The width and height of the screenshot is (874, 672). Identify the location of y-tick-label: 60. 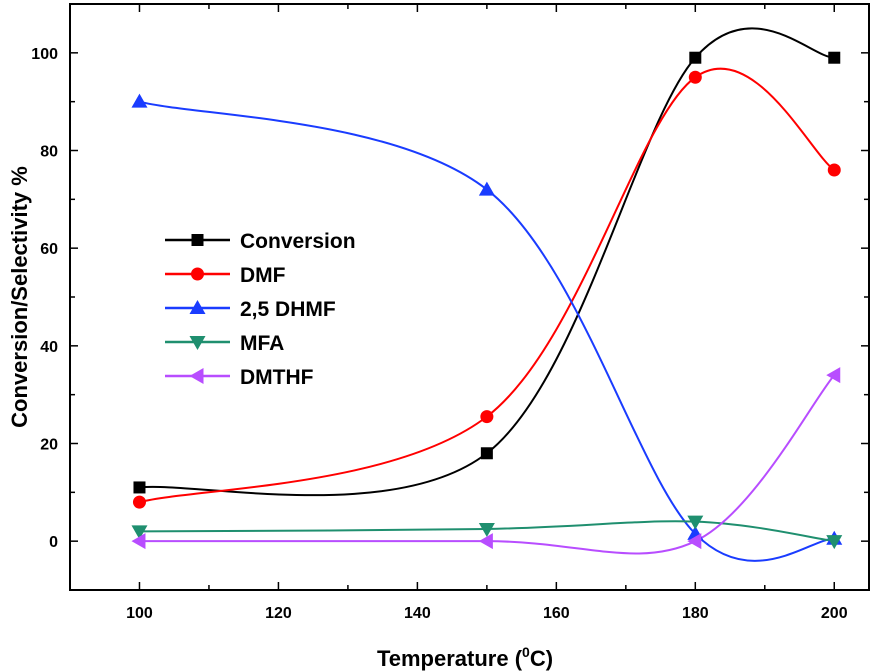
(49, 249).